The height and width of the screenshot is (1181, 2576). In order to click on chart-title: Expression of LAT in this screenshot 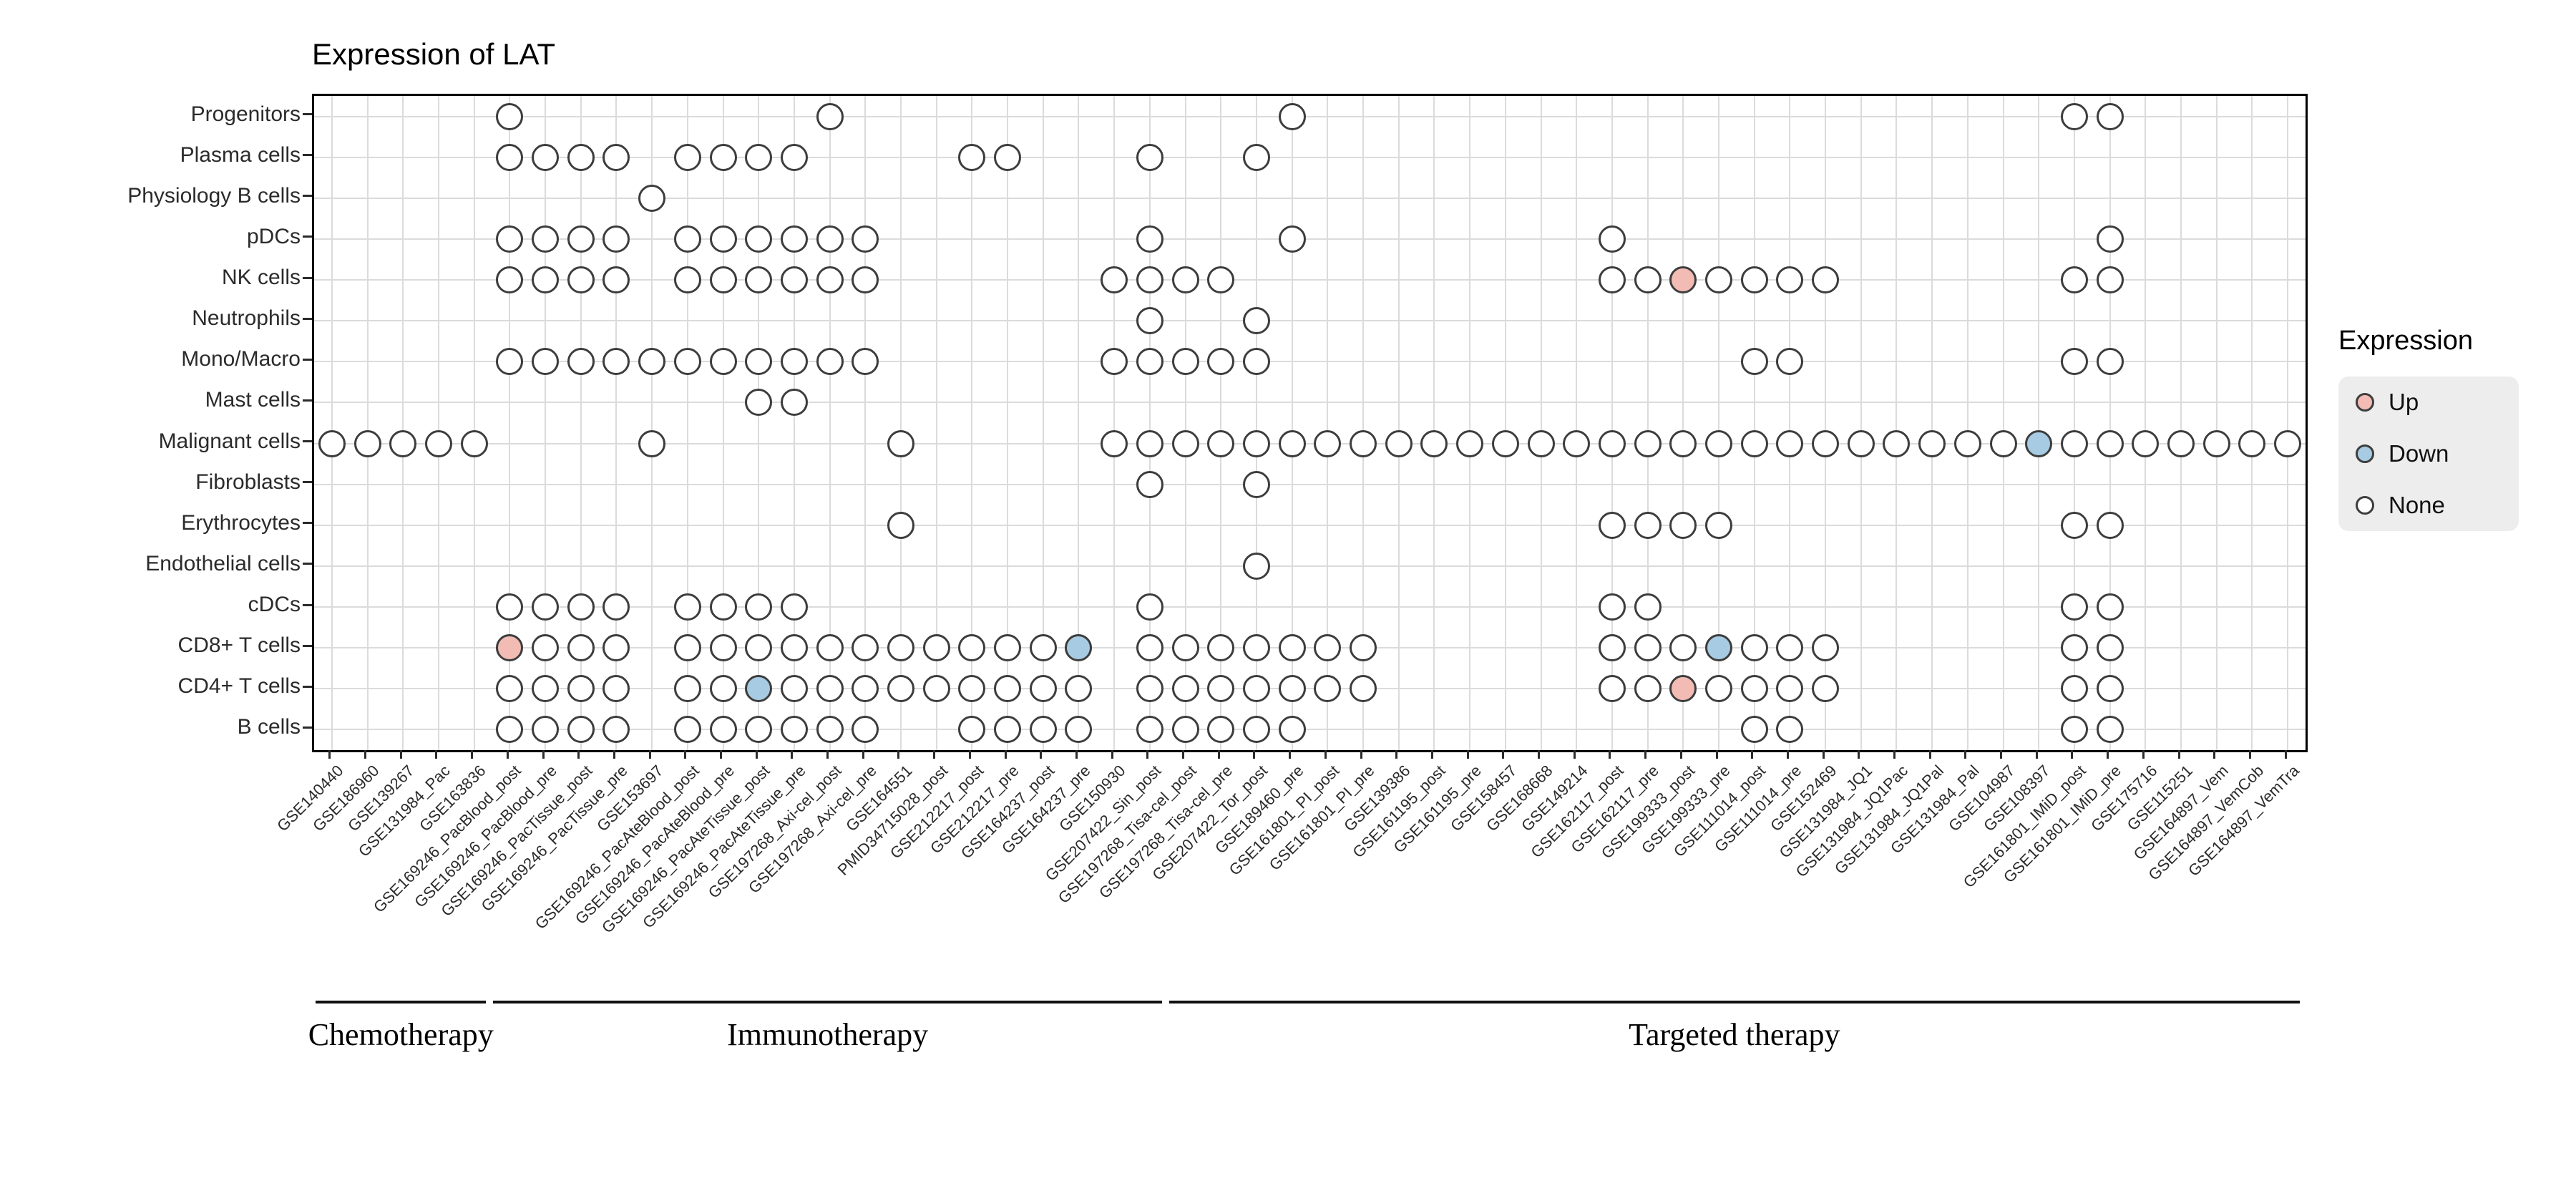, I will do `click(434, 54)`.